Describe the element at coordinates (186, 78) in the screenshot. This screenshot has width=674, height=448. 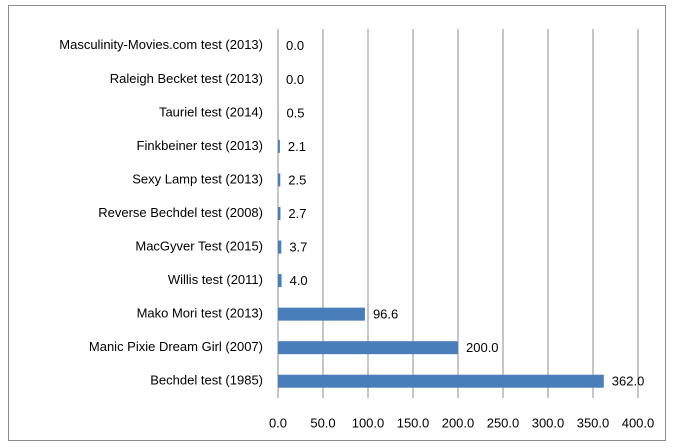
I see `y-tick-label: Raleigh Becket test (2013)` at that location.